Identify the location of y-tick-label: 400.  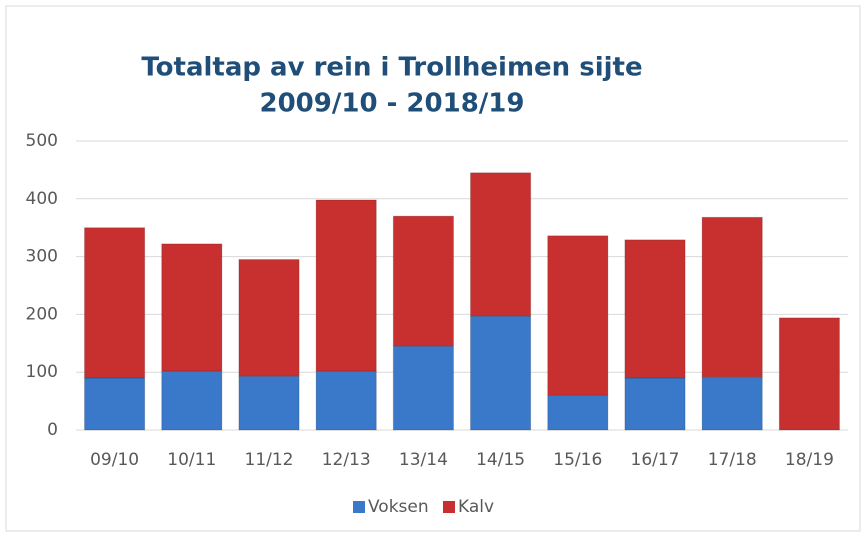
(42, 199).